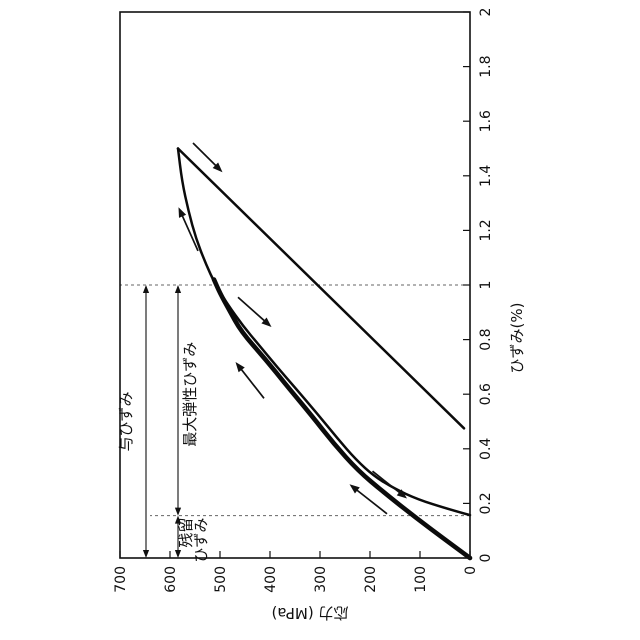 This screenshot has height=640, width=640. Describe the element at coordinates (146, 554) in the screenshot. I see `given-strain-arrowhead-left` at that location.